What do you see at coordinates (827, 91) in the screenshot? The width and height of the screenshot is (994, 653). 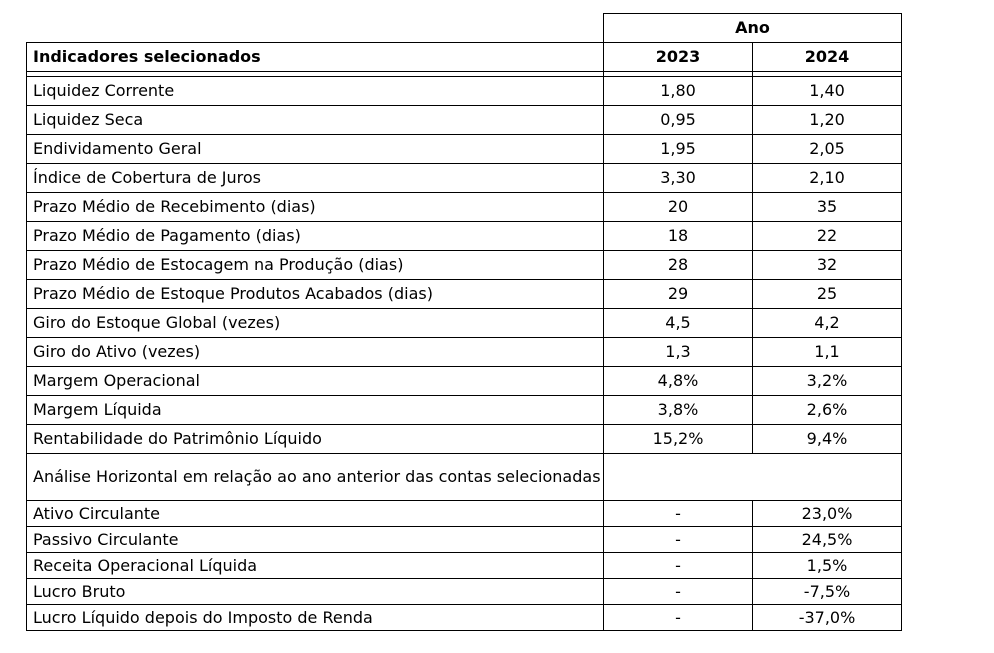 I see `value-2024: 1,40` at bounding box center [827, 91].